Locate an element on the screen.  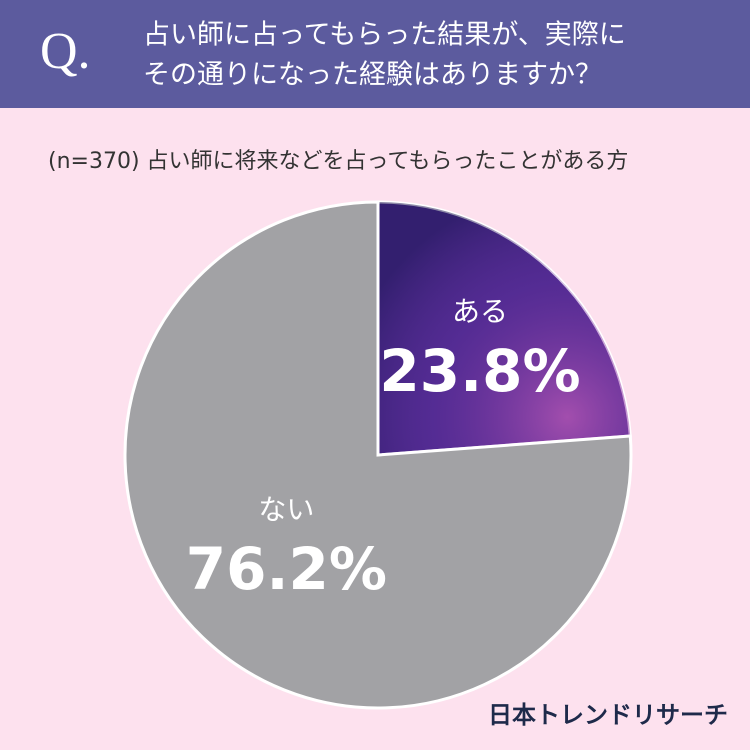
title-line: その通りになった経験はありますか？ is located at coordinates (372, 75).